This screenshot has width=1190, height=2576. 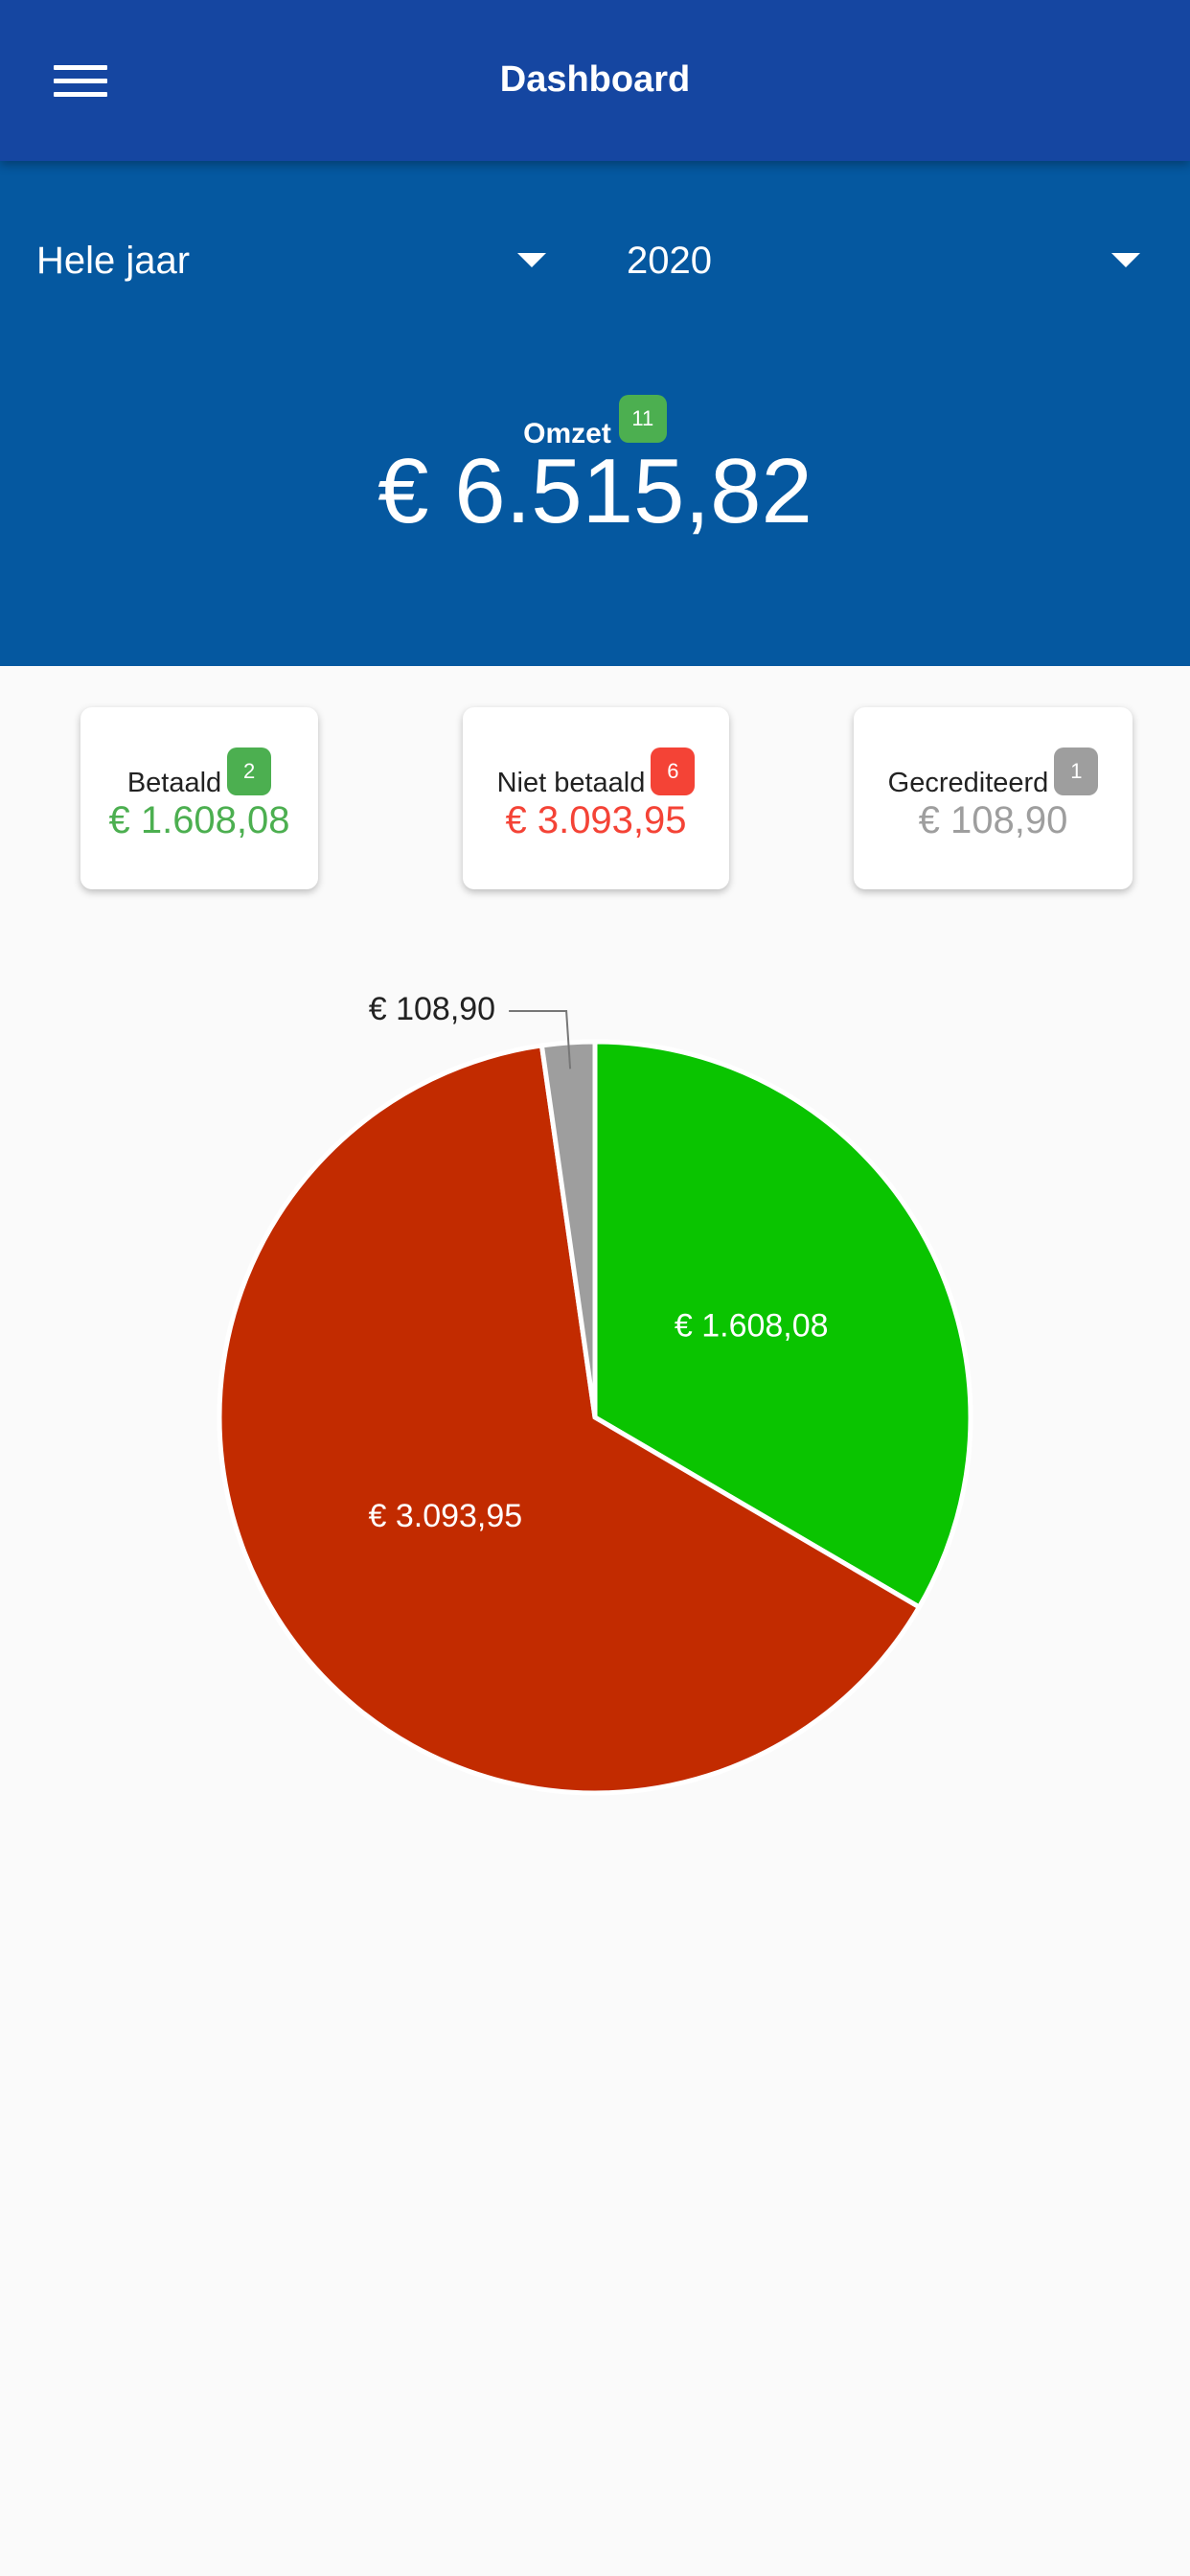 What do you see at coordinates (541, 1040) in the screenshot?
I see `leader-line` at bounding box center [541, 1040].